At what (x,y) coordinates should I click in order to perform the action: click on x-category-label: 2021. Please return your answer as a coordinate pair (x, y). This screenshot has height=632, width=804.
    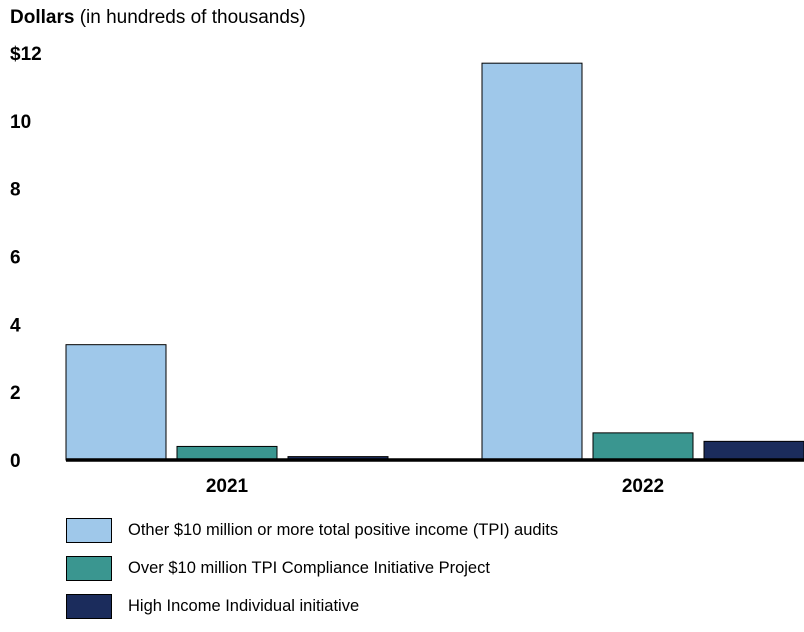
    Looking at the image, I should click on (227, 486).